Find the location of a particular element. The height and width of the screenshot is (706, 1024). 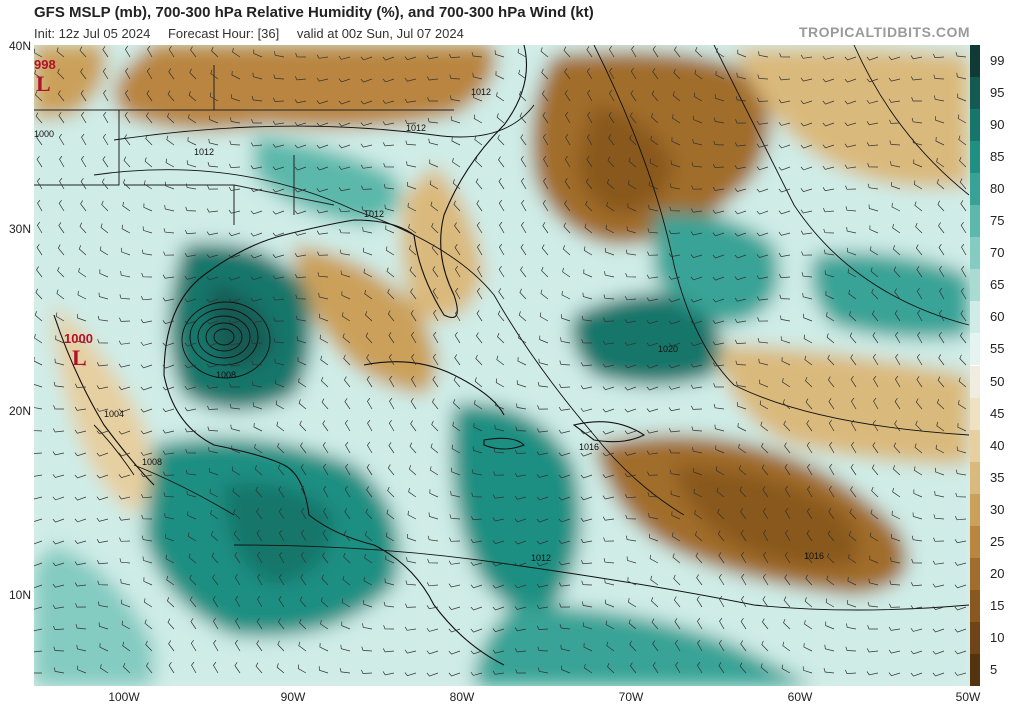

svg-text: 998 is located at coordinates (45, 64).